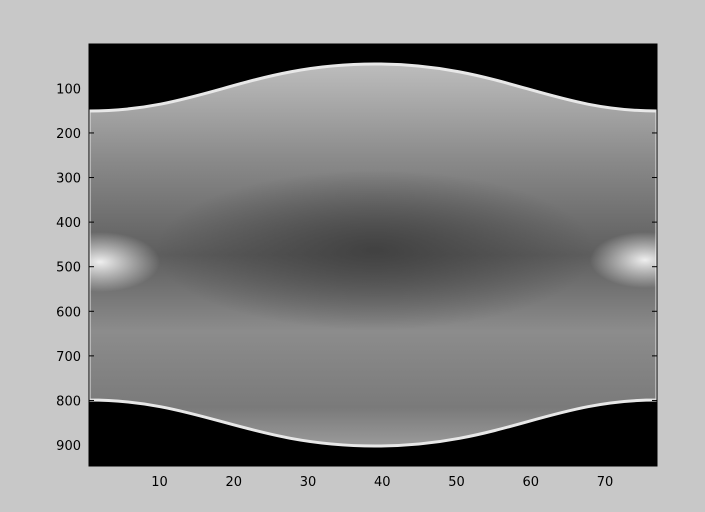 The image size is (705, 512). What do you see at coordinates (308, 482) in the screenshot?
I see `x-tick-label: 30` at bounding box center [308, 482].